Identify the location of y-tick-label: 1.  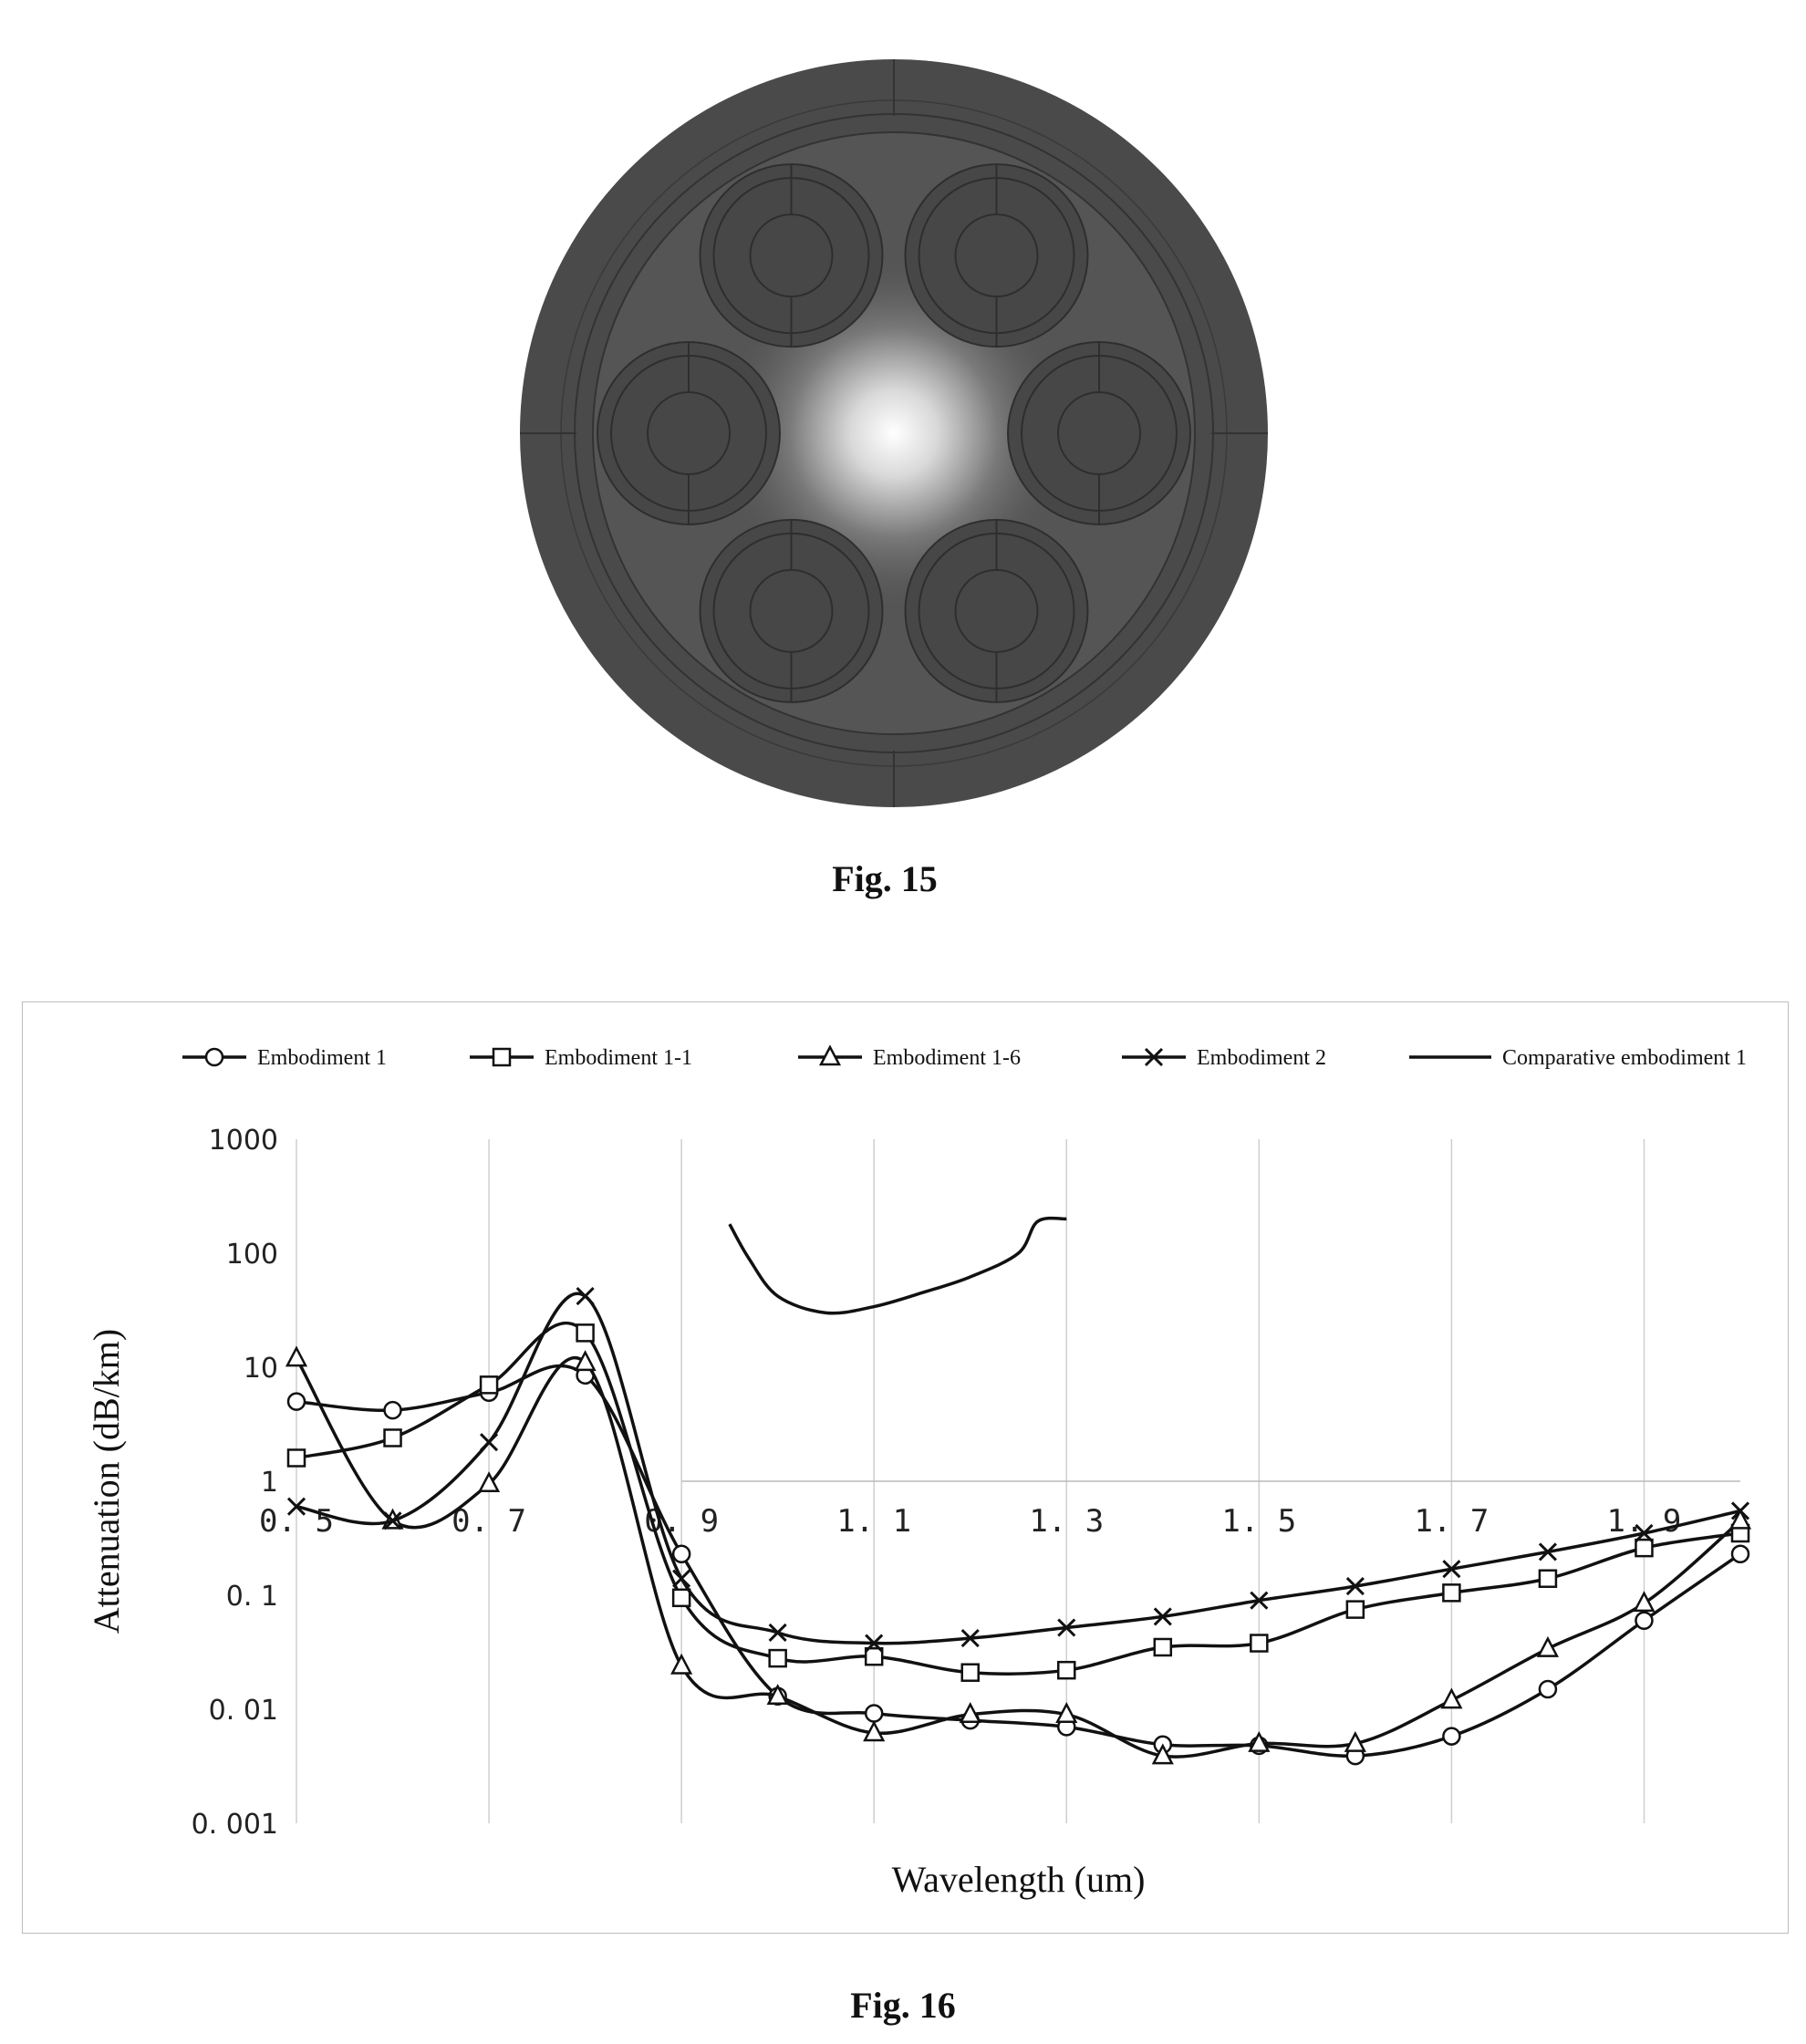
(269, 1483).